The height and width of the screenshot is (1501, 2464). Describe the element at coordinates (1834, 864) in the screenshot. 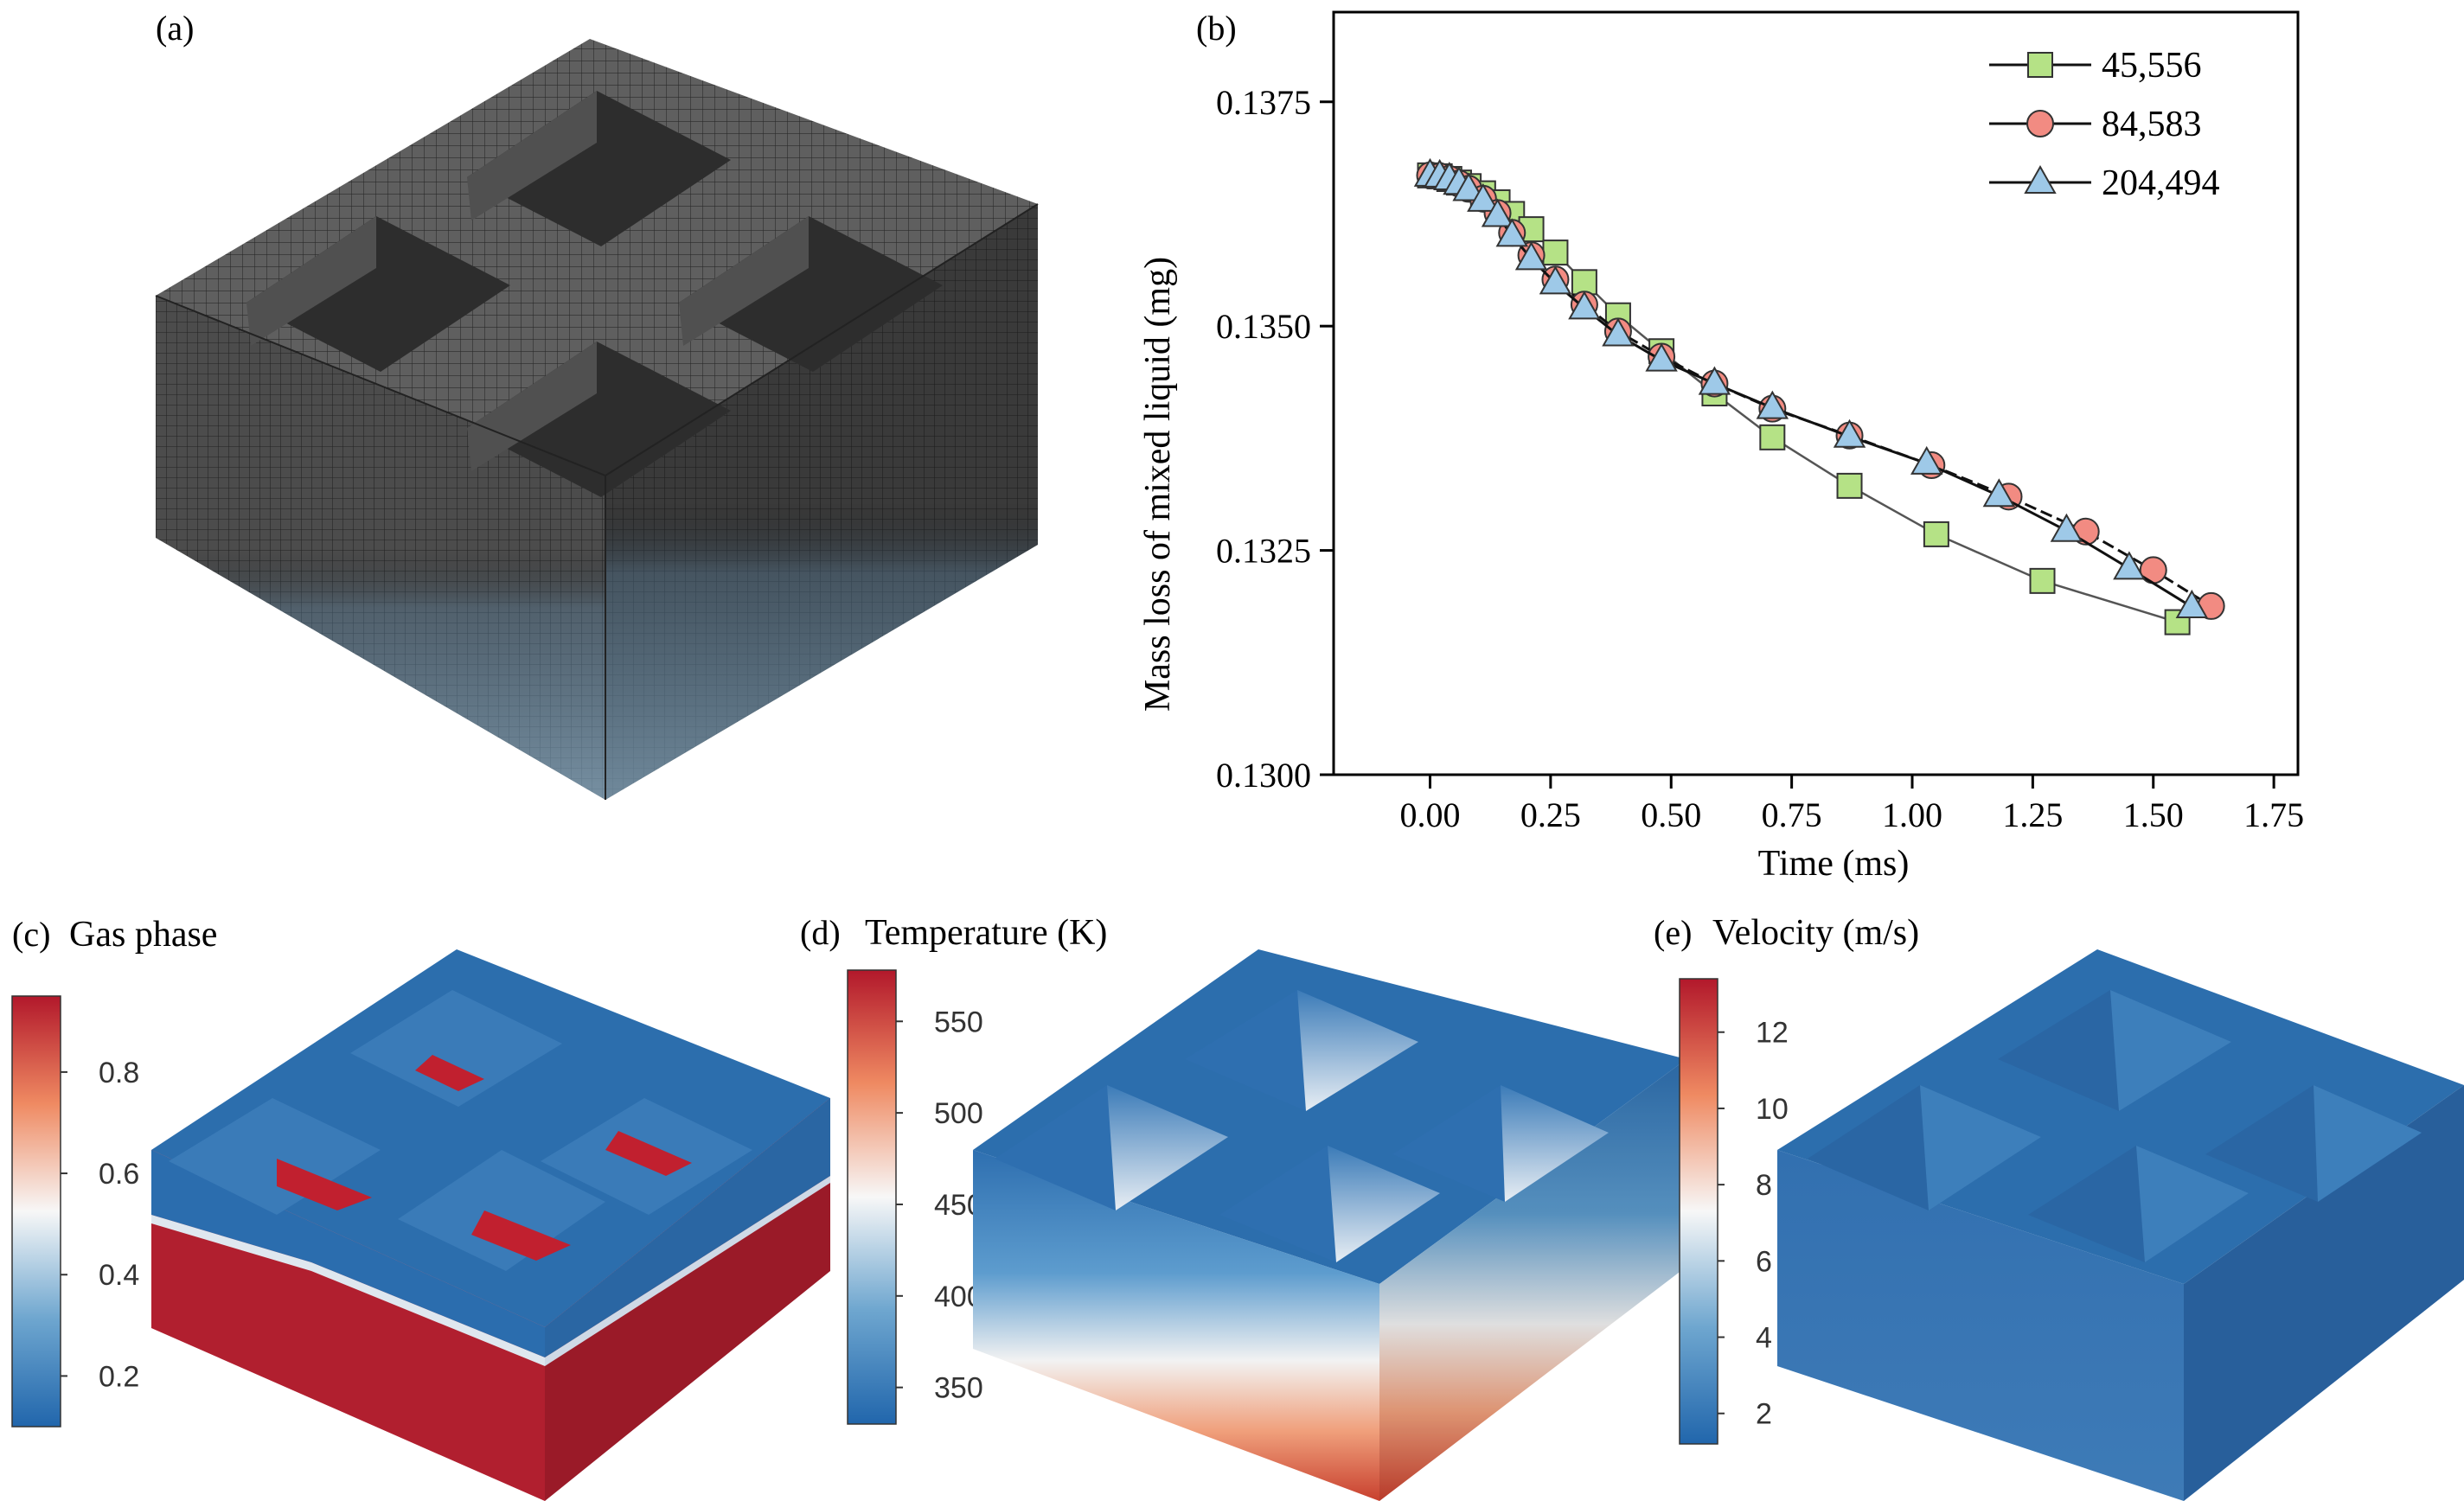

I see `x-axis-label: Time (ms)` at that location.